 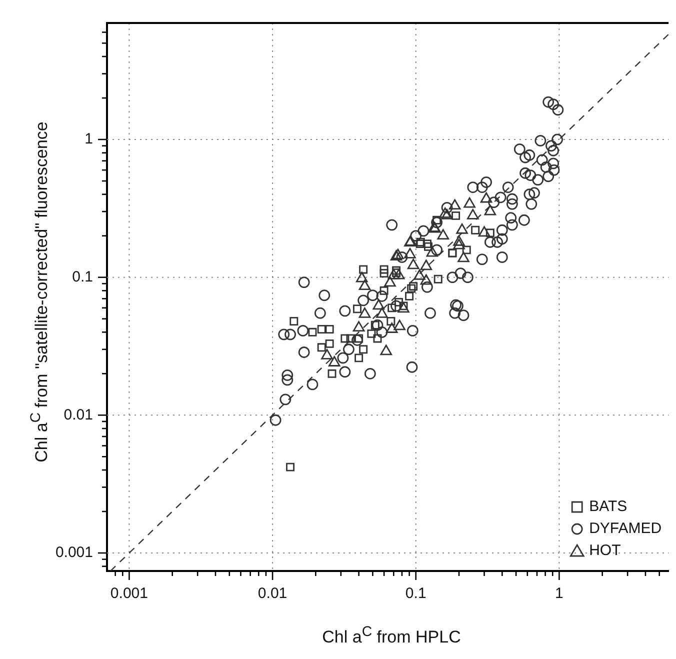 What do you see at coordinates (82, 277) in the screenshot?
I see `y-tick-label: 0.1` at bounding box center [82, 277].